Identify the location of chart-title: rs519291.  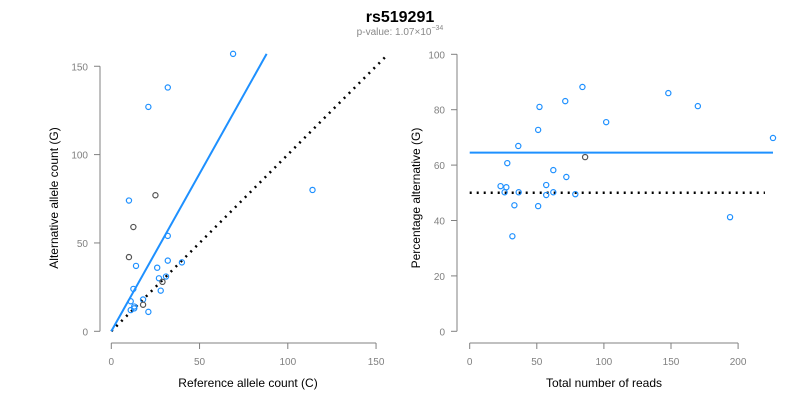
(400, 17).